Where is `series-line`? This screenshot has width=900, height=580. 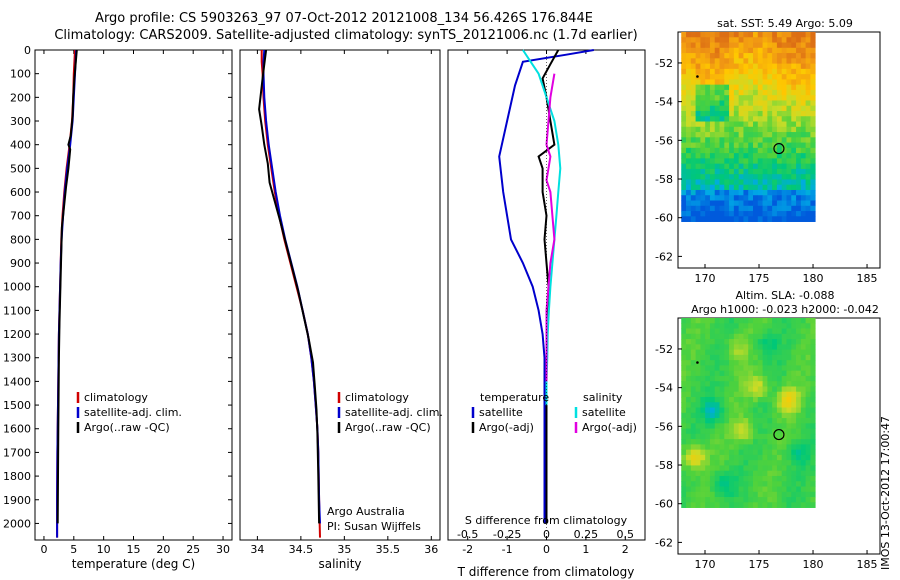 series-line is located at coordinates (542, 227).